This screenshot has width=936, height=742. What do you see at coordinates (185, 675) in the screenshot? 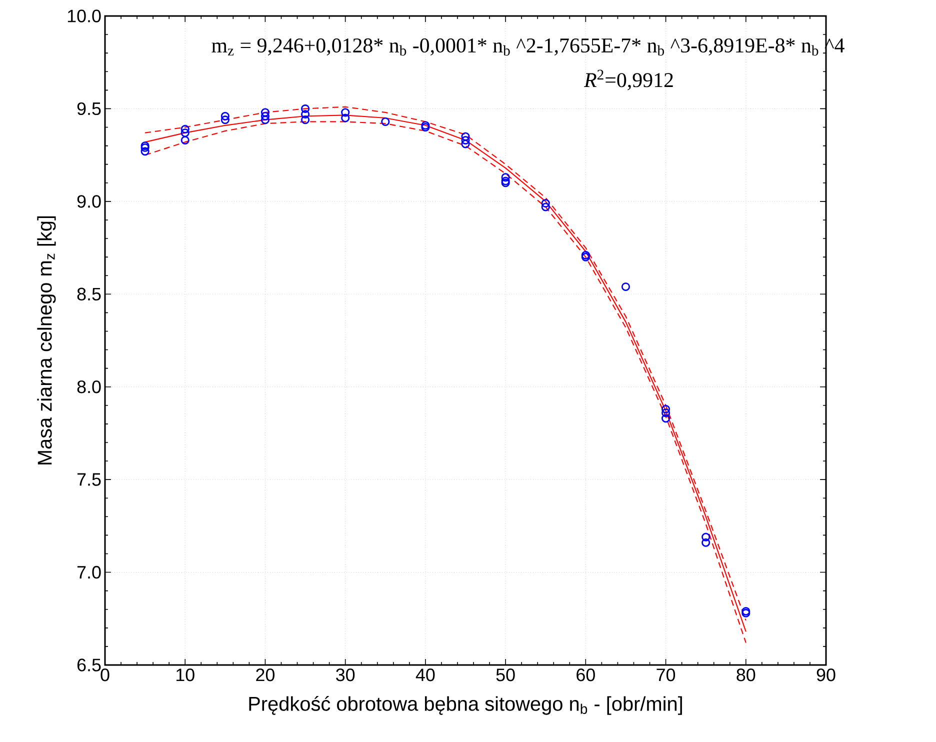
I see `x-tick-label: 10` at bounding box center [185, 675].